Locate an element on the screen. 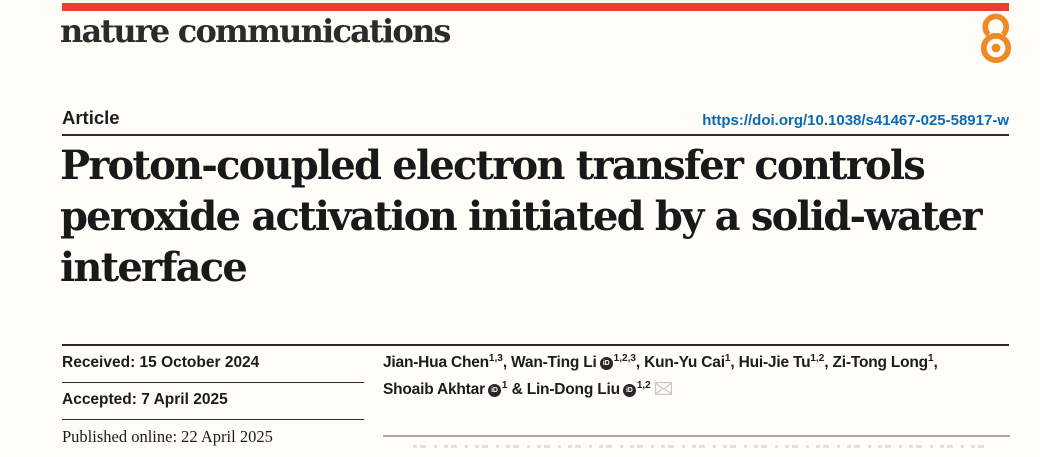  title-line-3: interface is located at coordinates (154, 267).